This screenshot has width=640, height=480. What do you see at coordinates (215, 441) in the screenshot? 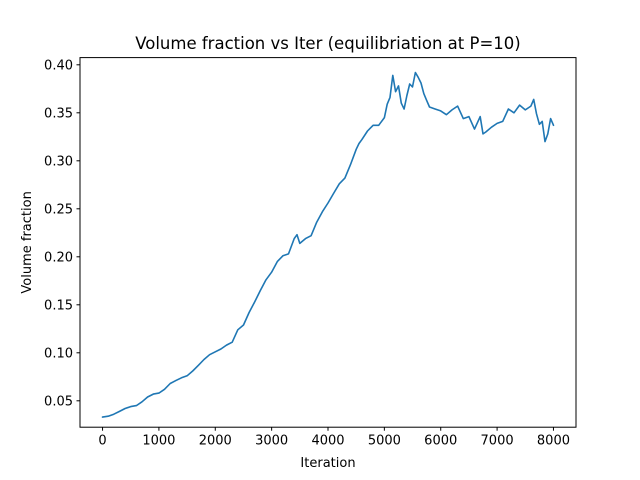
I see `x-tick-label: 2000` at bounding box center [215, 441].